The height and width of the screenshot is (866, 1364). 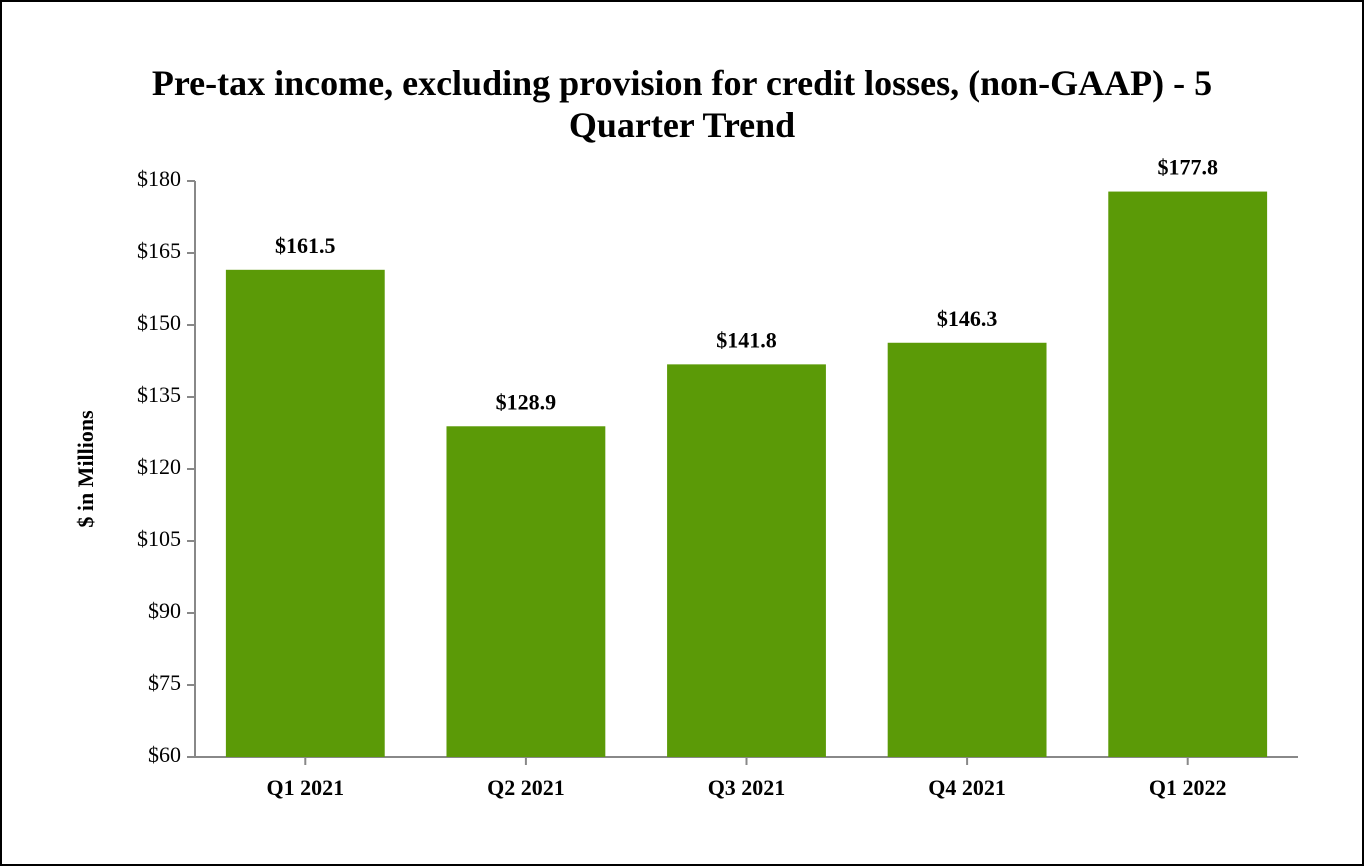 What do you see at coordinates (164, 610) in the screenshot?
I see `y-tick-label: $90` at bounding box center [164, 610].